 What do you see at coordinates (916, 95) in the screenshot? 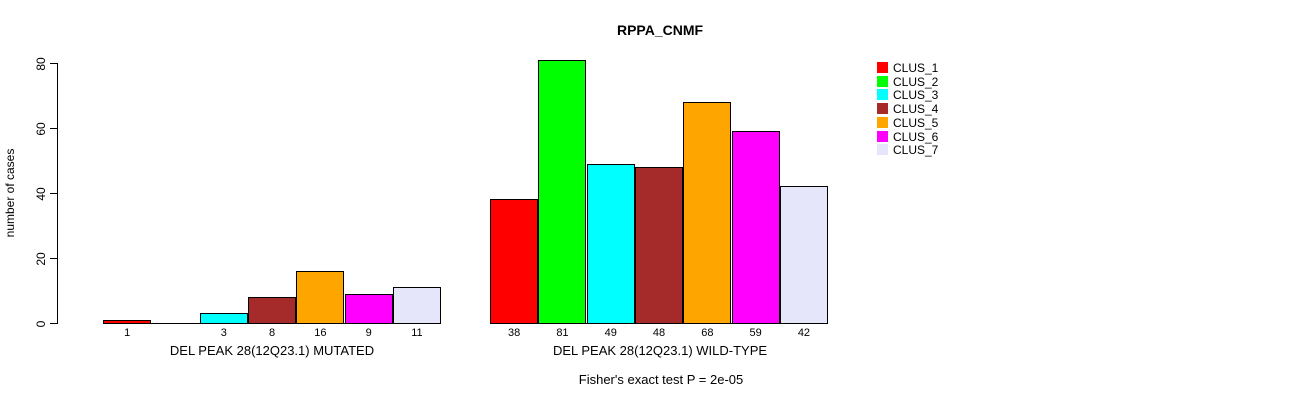
I see `legend-label: CLUS_3` at bounding box center [916, 95].